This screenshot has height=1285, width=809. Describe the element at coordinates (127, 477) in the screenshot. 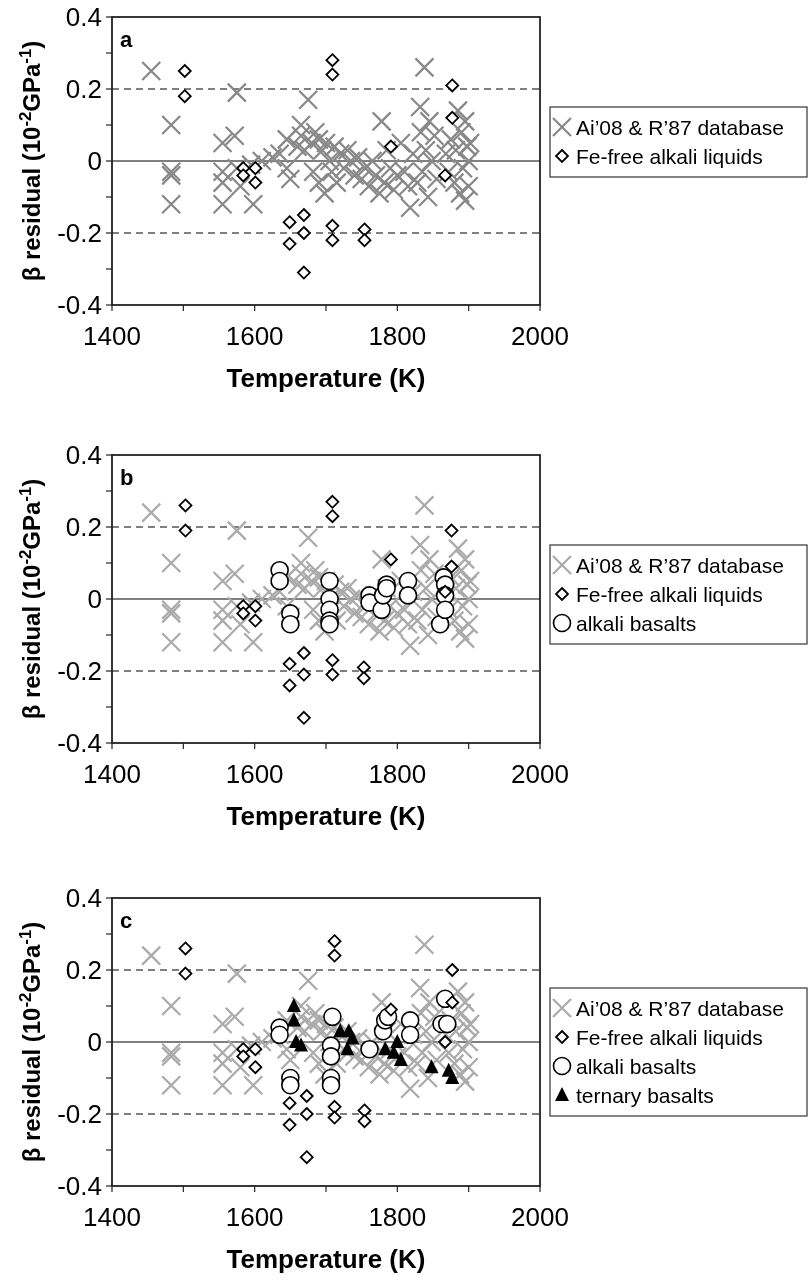

I see `text: b` at that location.